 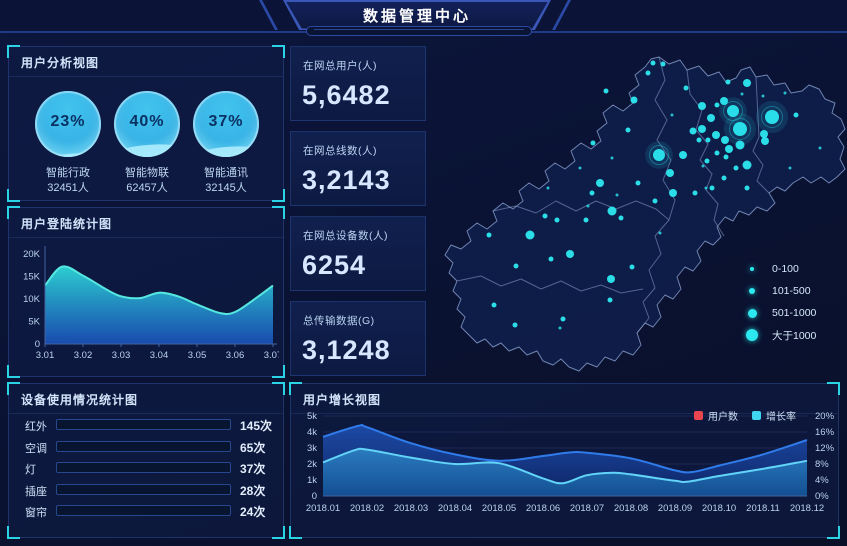 I want to click on liquid-gauge-circle: 37%, so click(x=226, y=124).